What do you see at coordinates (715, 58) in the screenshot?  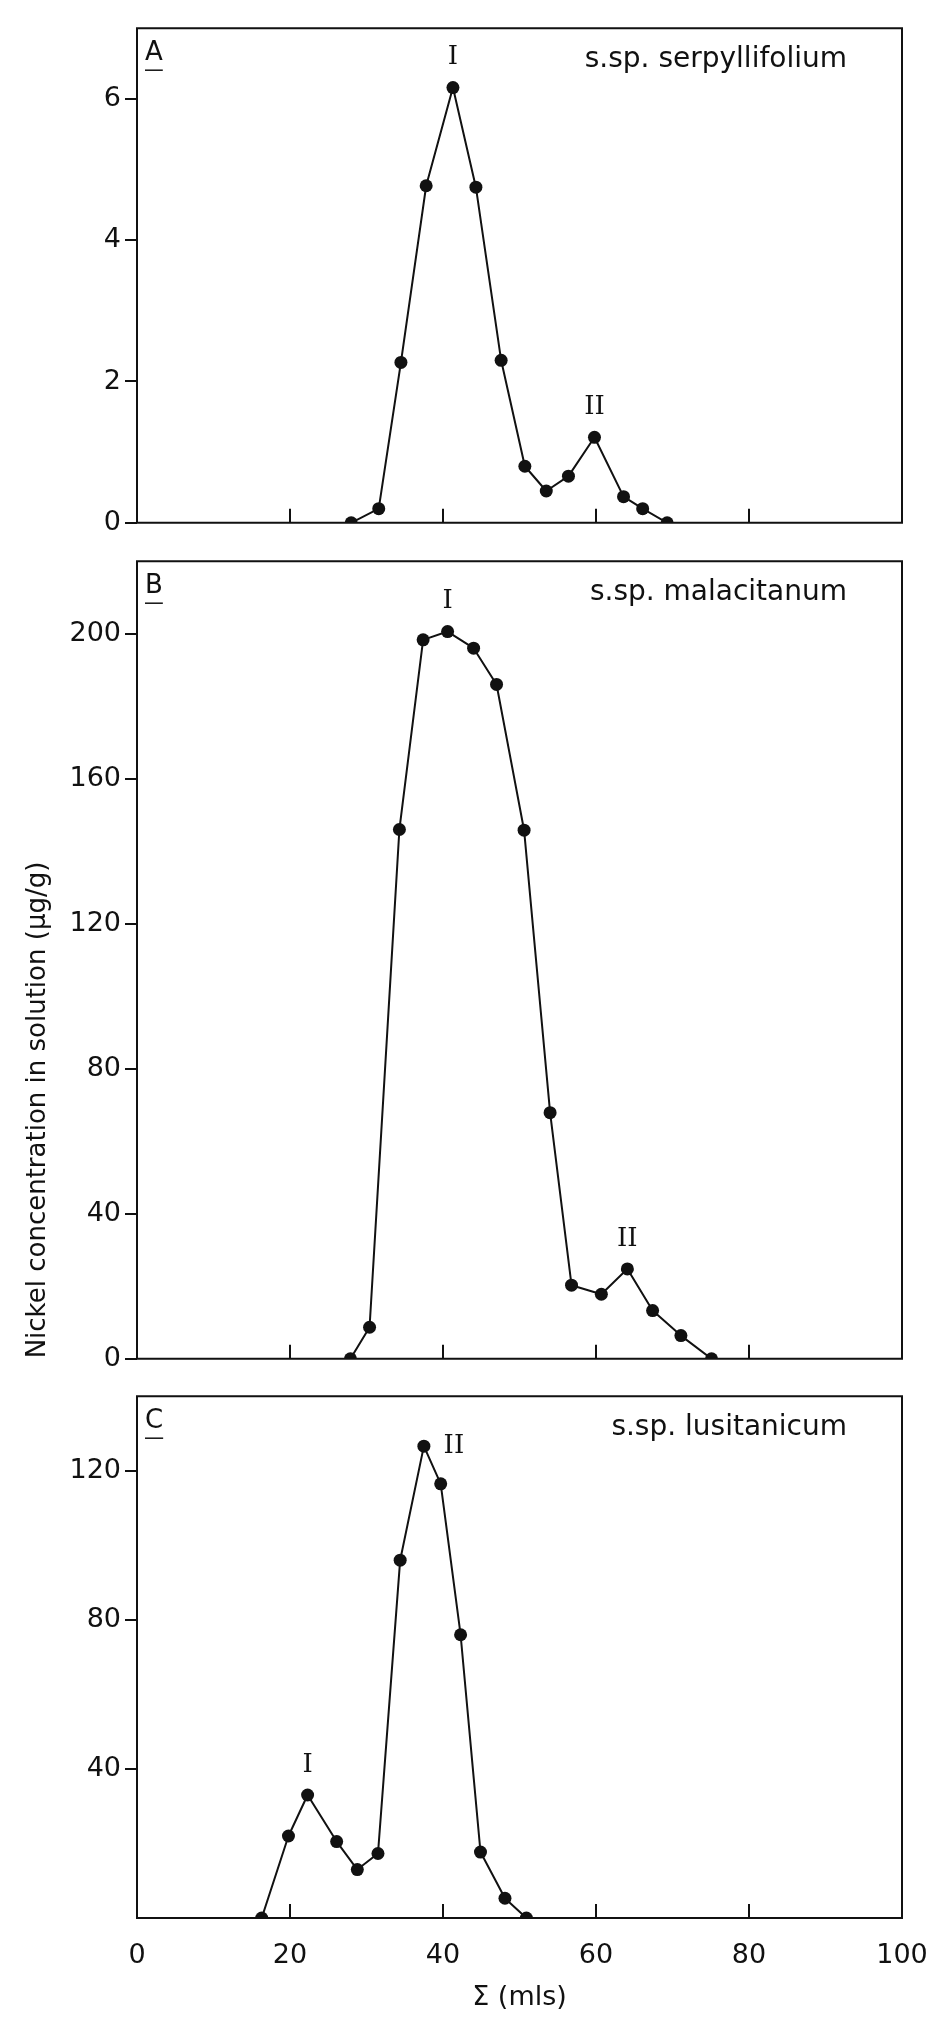 I see `text: s.sp. serpyllifolium` at bounding box center [715, 58].